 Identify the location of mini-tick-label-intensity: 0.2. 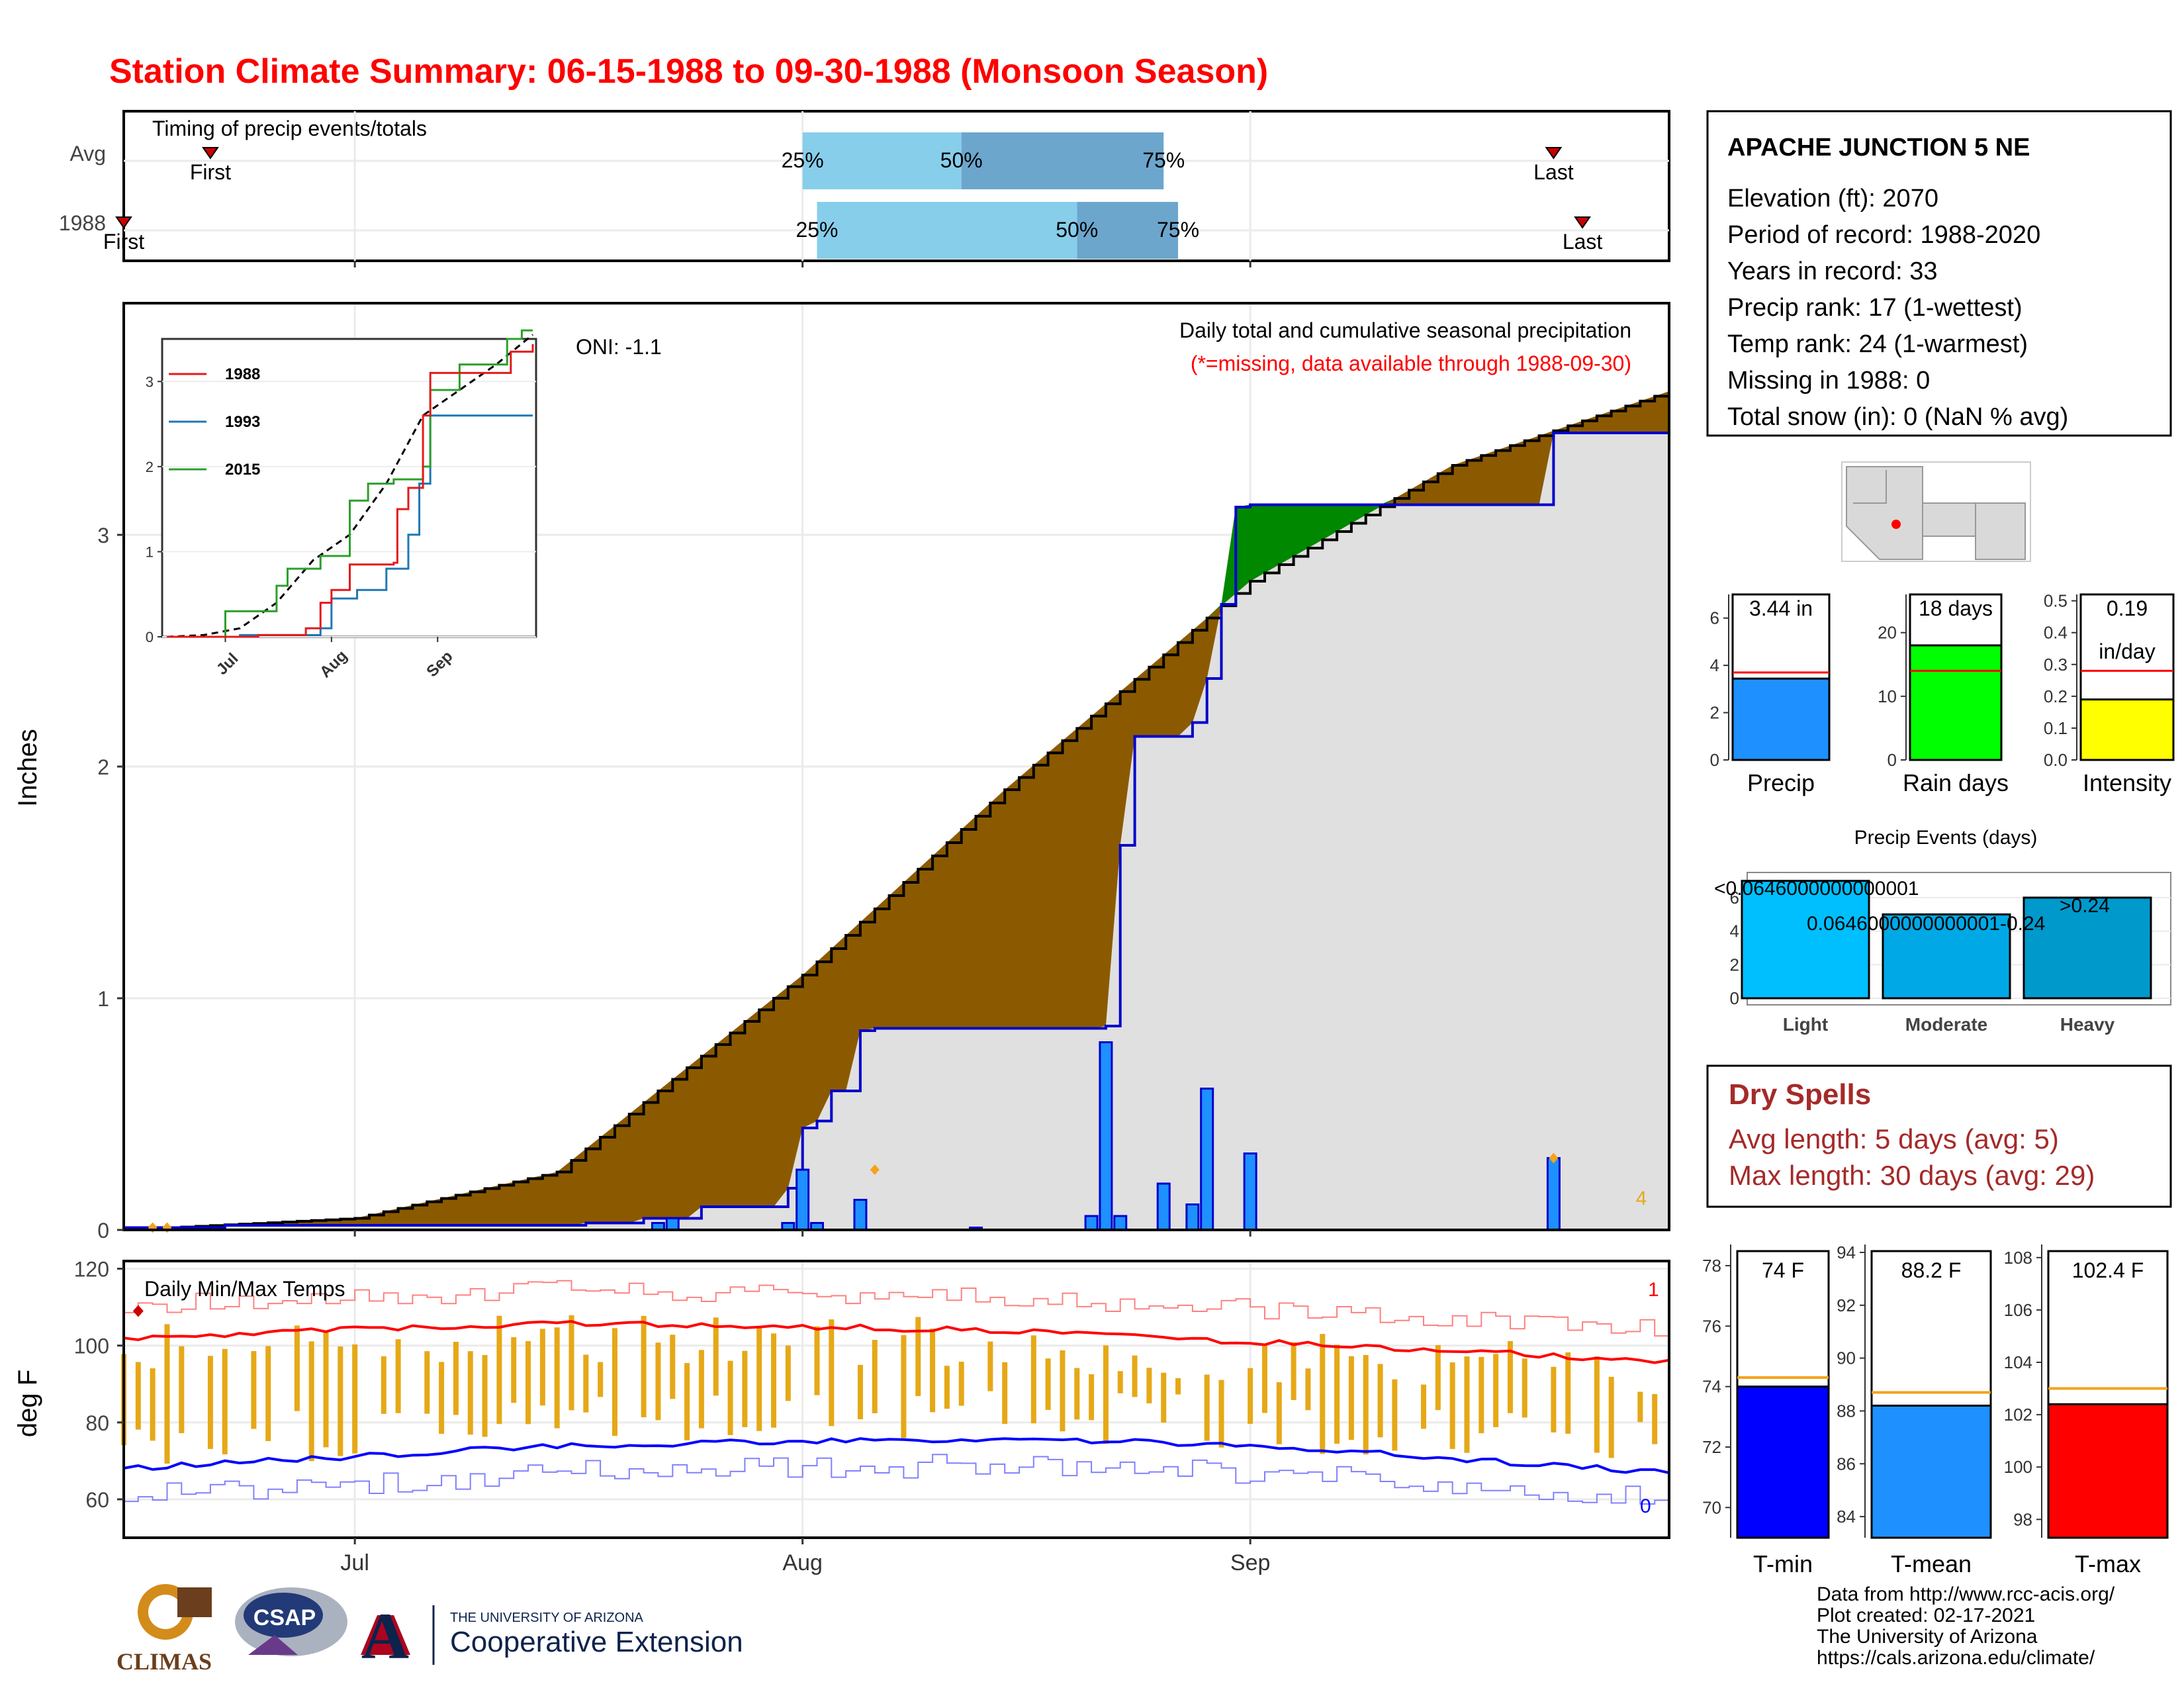
(2056, 696).